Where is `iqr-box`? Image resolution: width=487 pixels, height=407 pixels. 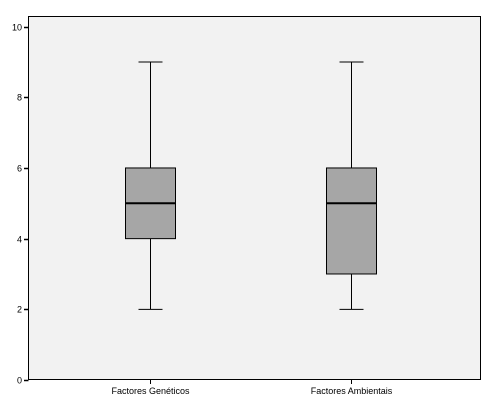 iqr-box is located at coordinates (351, 221).